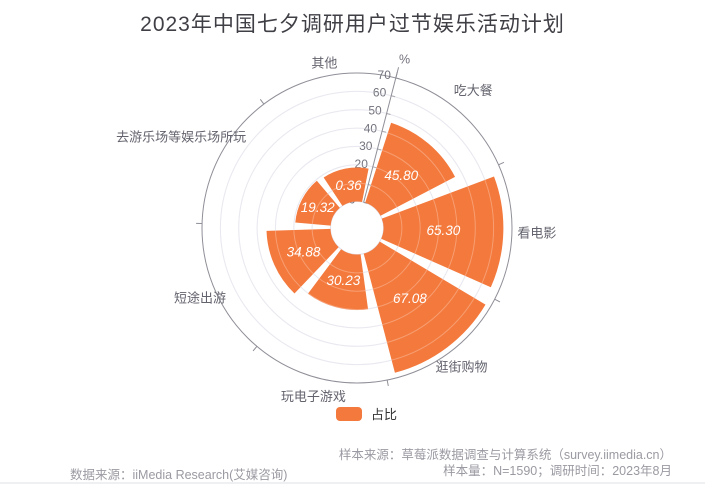 The height and width of the screenshot is (484, 705). Describe the element at coordinates (371, 128) in the screenshot. I see `radial-axis-label: 40` at that location.